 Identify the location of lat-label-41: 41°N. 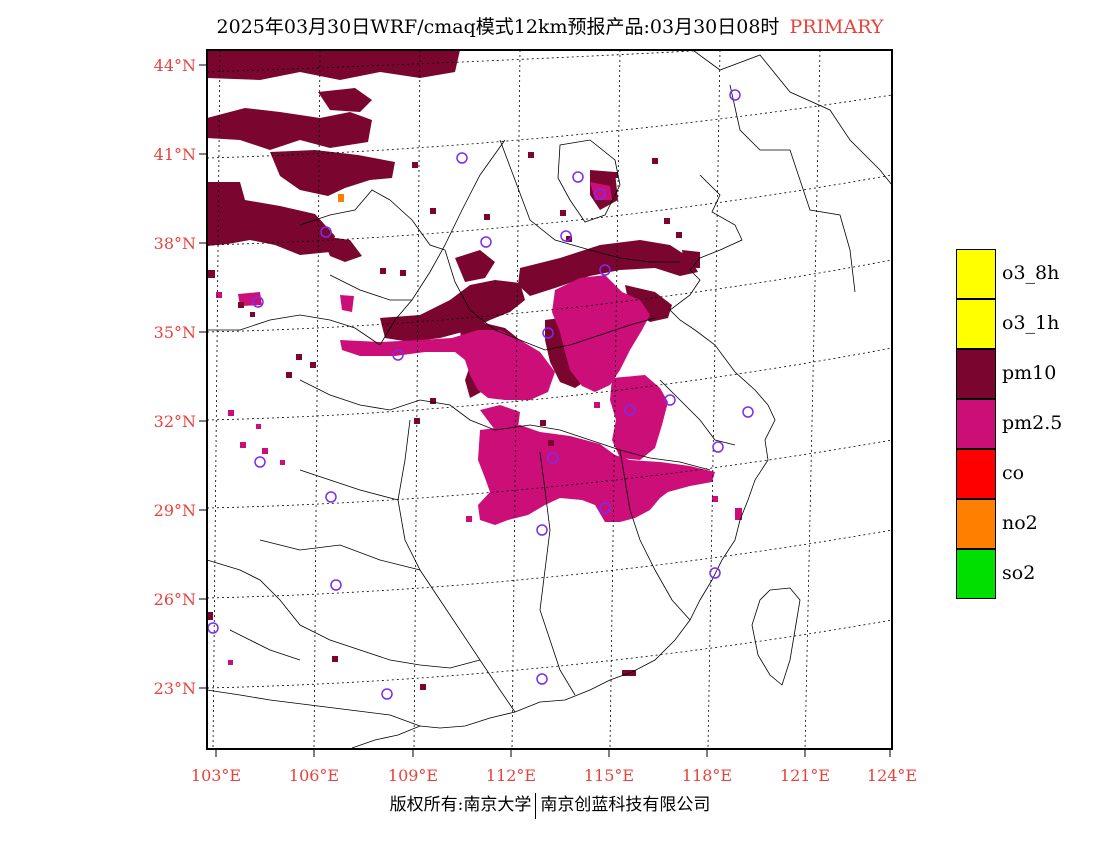
(174, 154).